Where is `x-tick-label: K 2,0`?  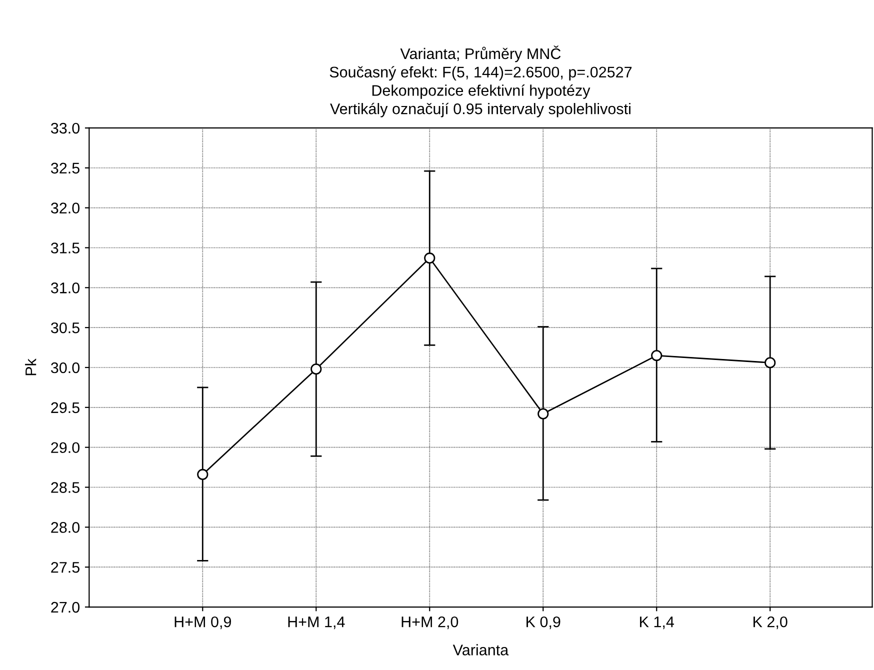 x-tick-label: K 2,0 is located at coordinates (771, 623).